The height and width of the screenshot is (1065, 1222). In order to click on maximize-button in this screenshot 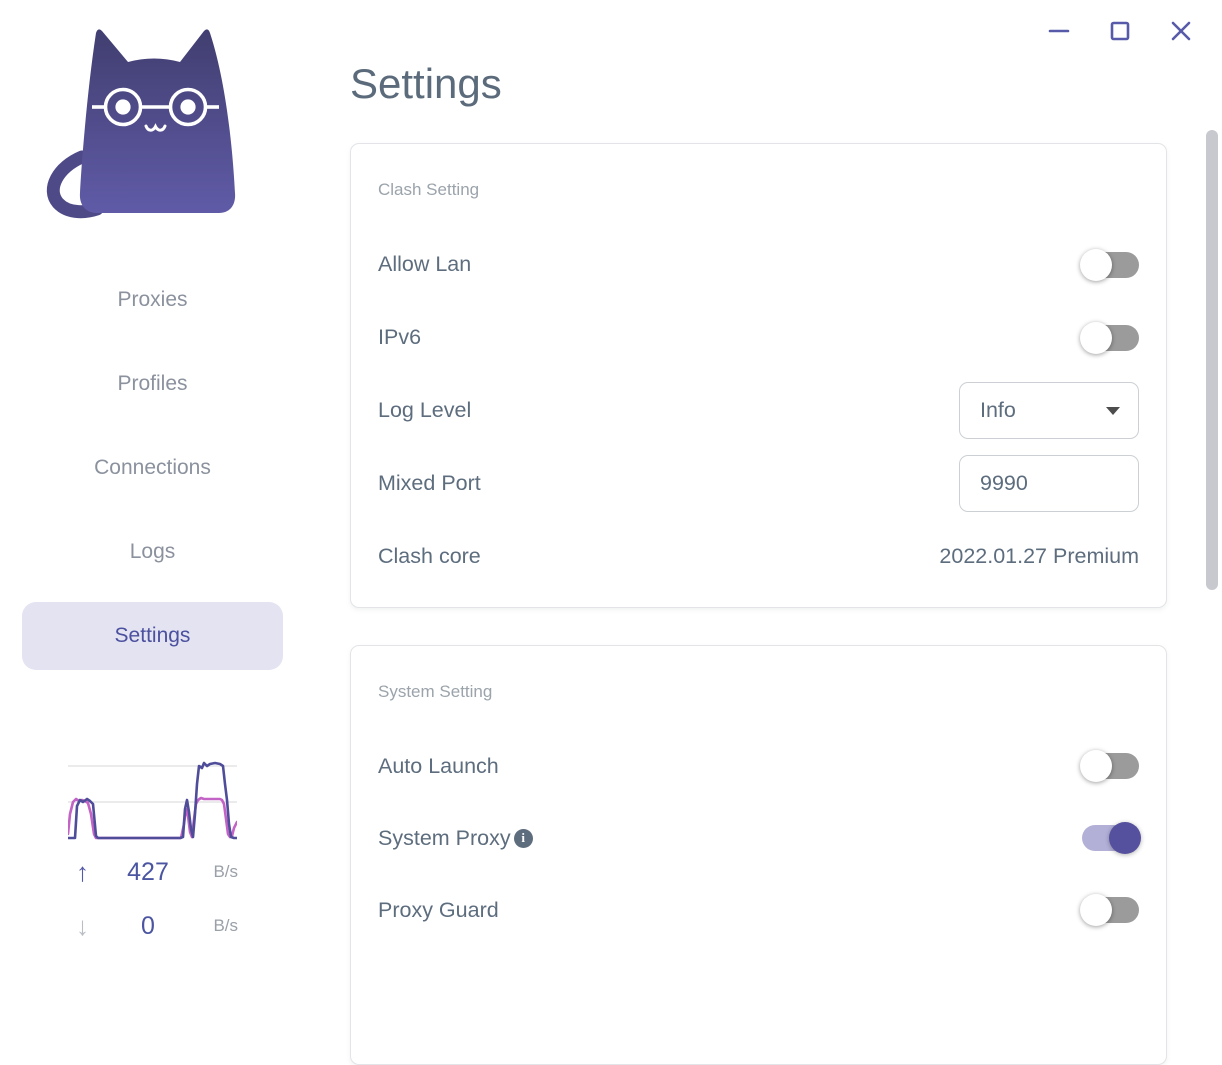, I will do `click(1120, 31)`.